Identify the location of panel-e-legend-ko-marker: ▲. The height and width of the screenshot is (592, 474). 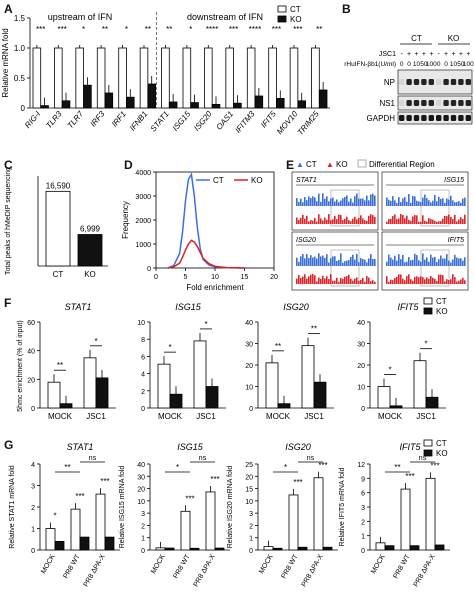
(330, 164).